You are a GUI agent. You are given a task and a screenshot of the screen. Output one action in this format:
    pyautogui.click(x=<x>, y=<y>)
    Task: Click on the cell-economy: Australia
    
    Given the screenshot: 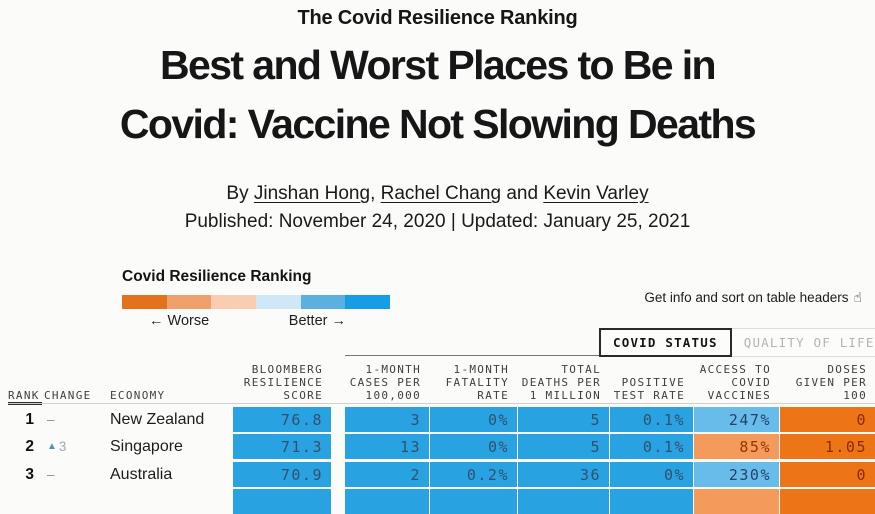 What is the action you would take?
    pyautogui.click(x=141, y=474)
    